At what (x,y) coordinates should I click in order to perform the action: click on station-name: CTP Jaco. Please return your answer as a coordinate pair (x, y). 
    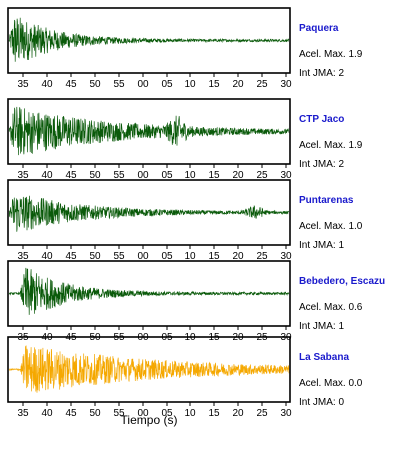
    Looking at the image, I should click on (322, 119).